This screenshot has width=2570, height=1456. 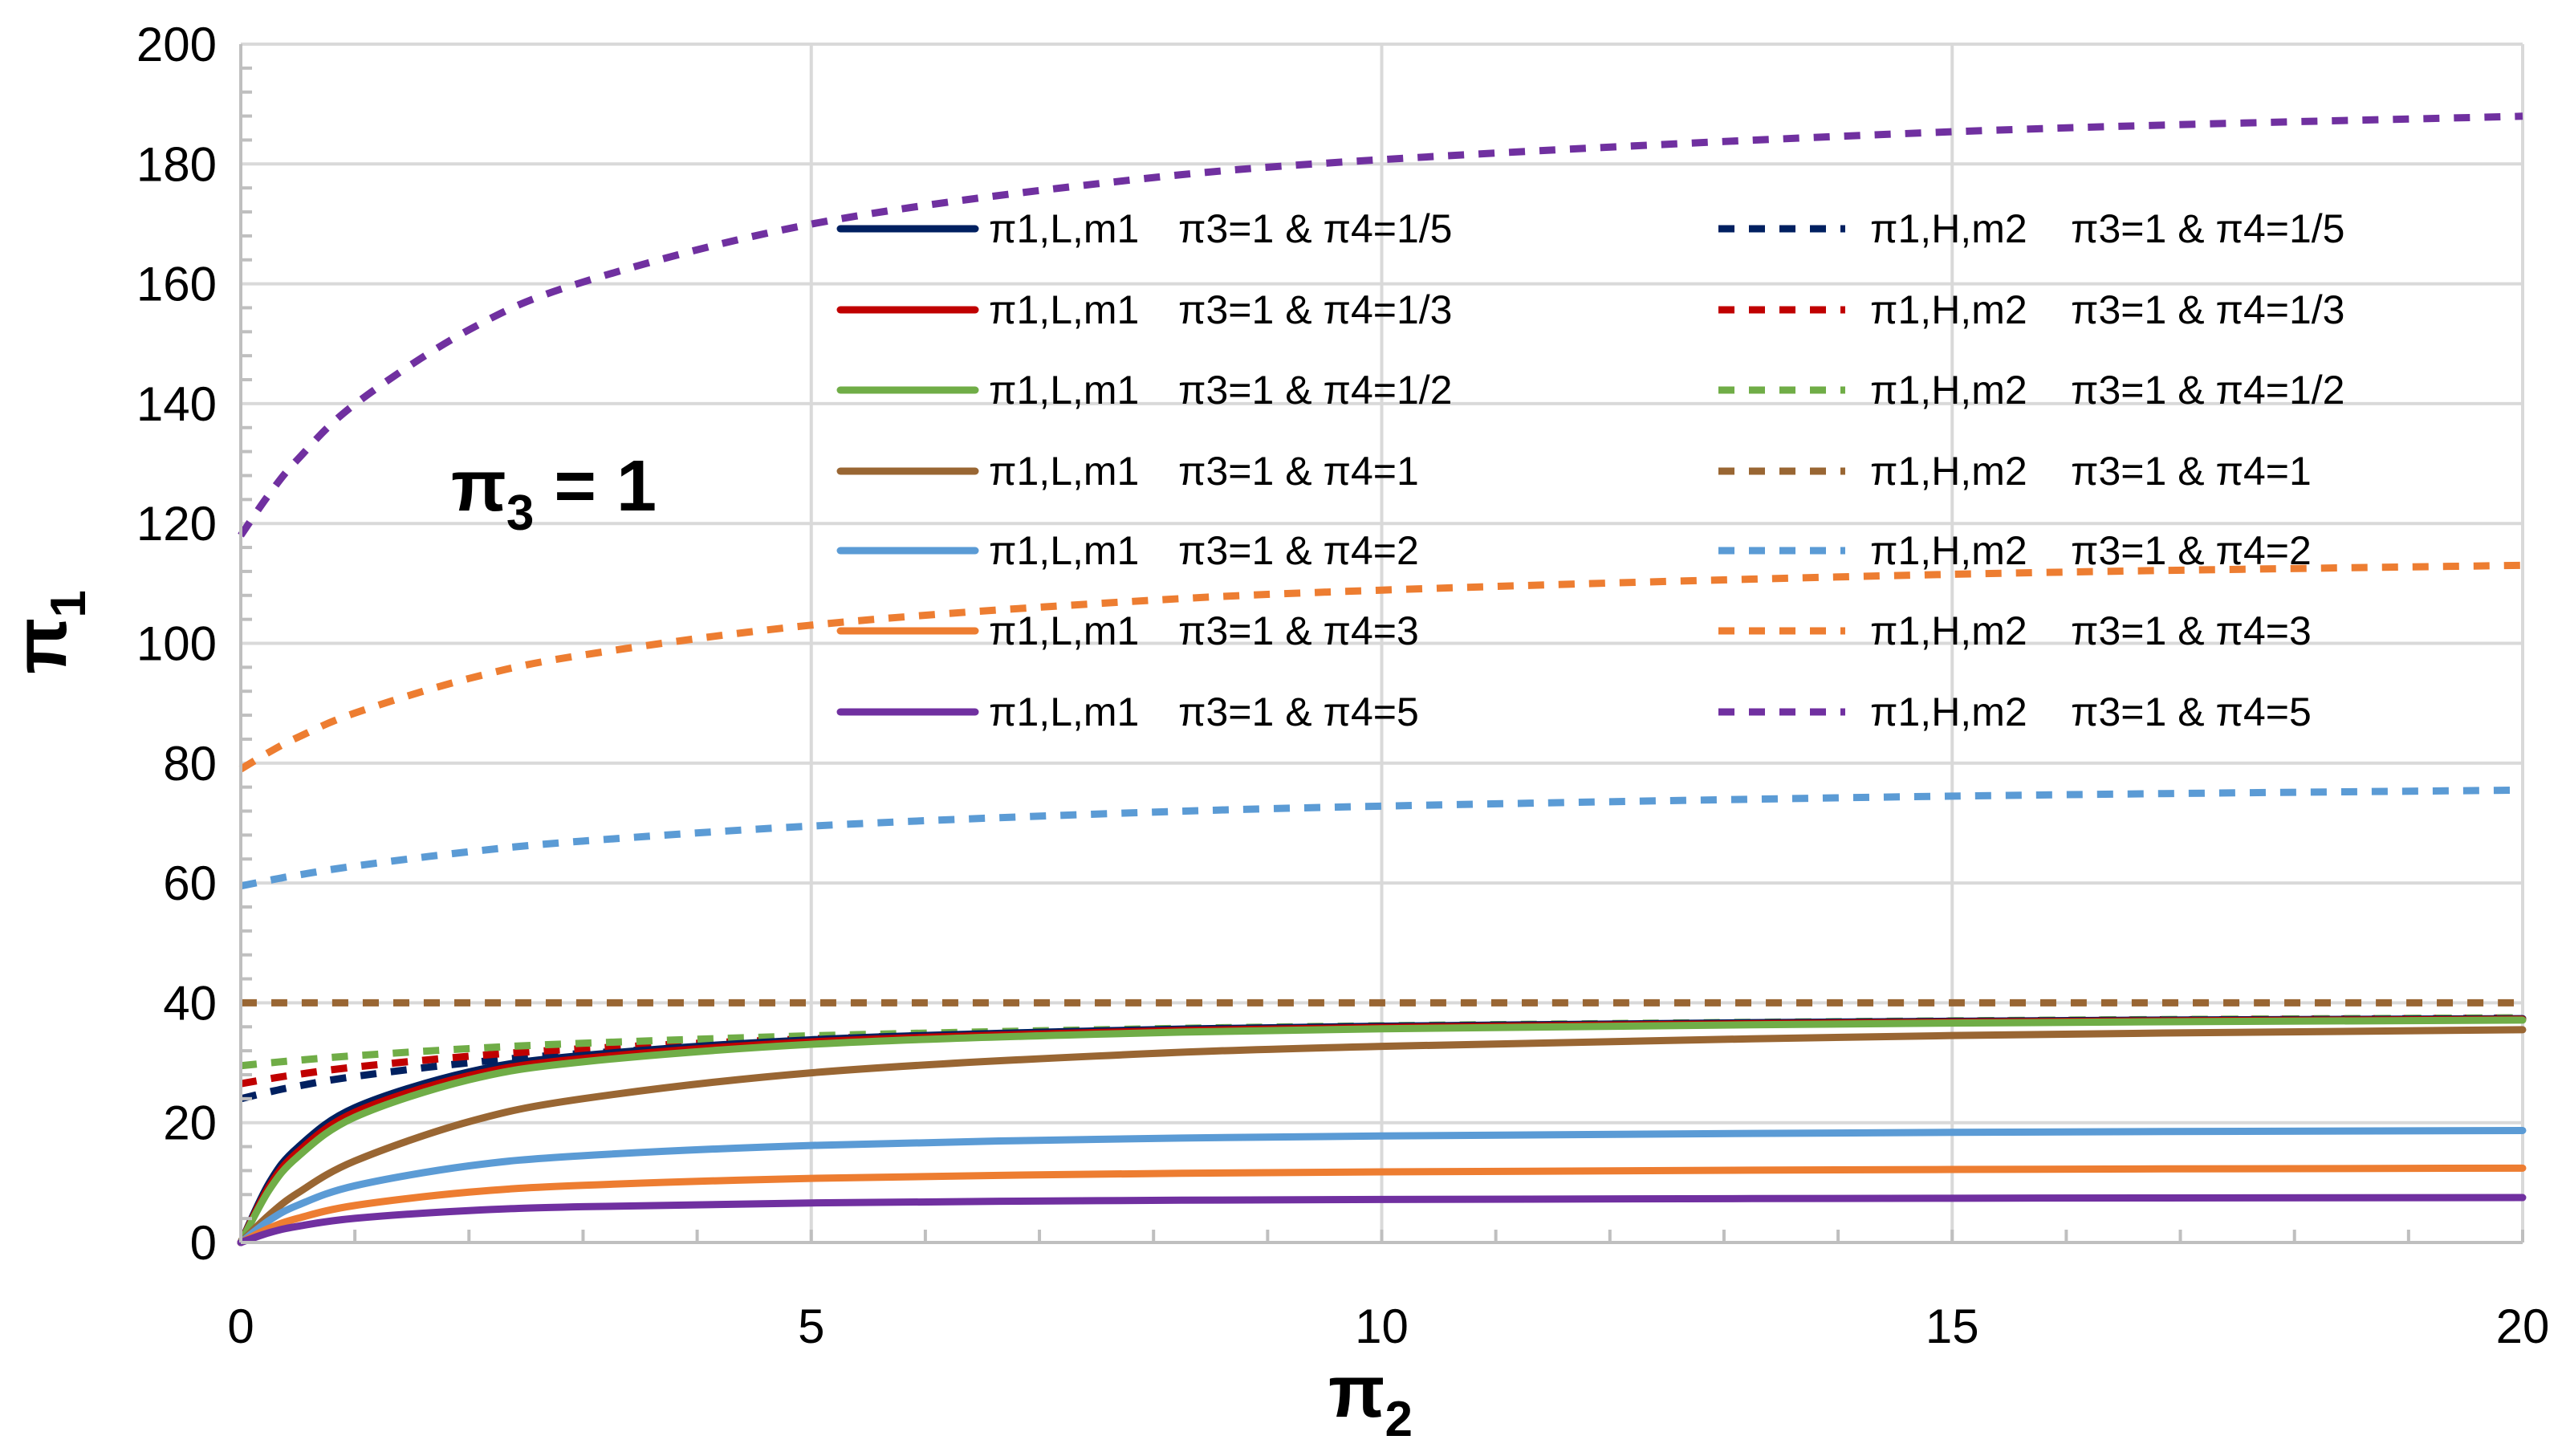 What do you see at coordinates (240, 1326) in the screenshot?
I see `x-tick-label: 0` at bounding box center [240, 1326].